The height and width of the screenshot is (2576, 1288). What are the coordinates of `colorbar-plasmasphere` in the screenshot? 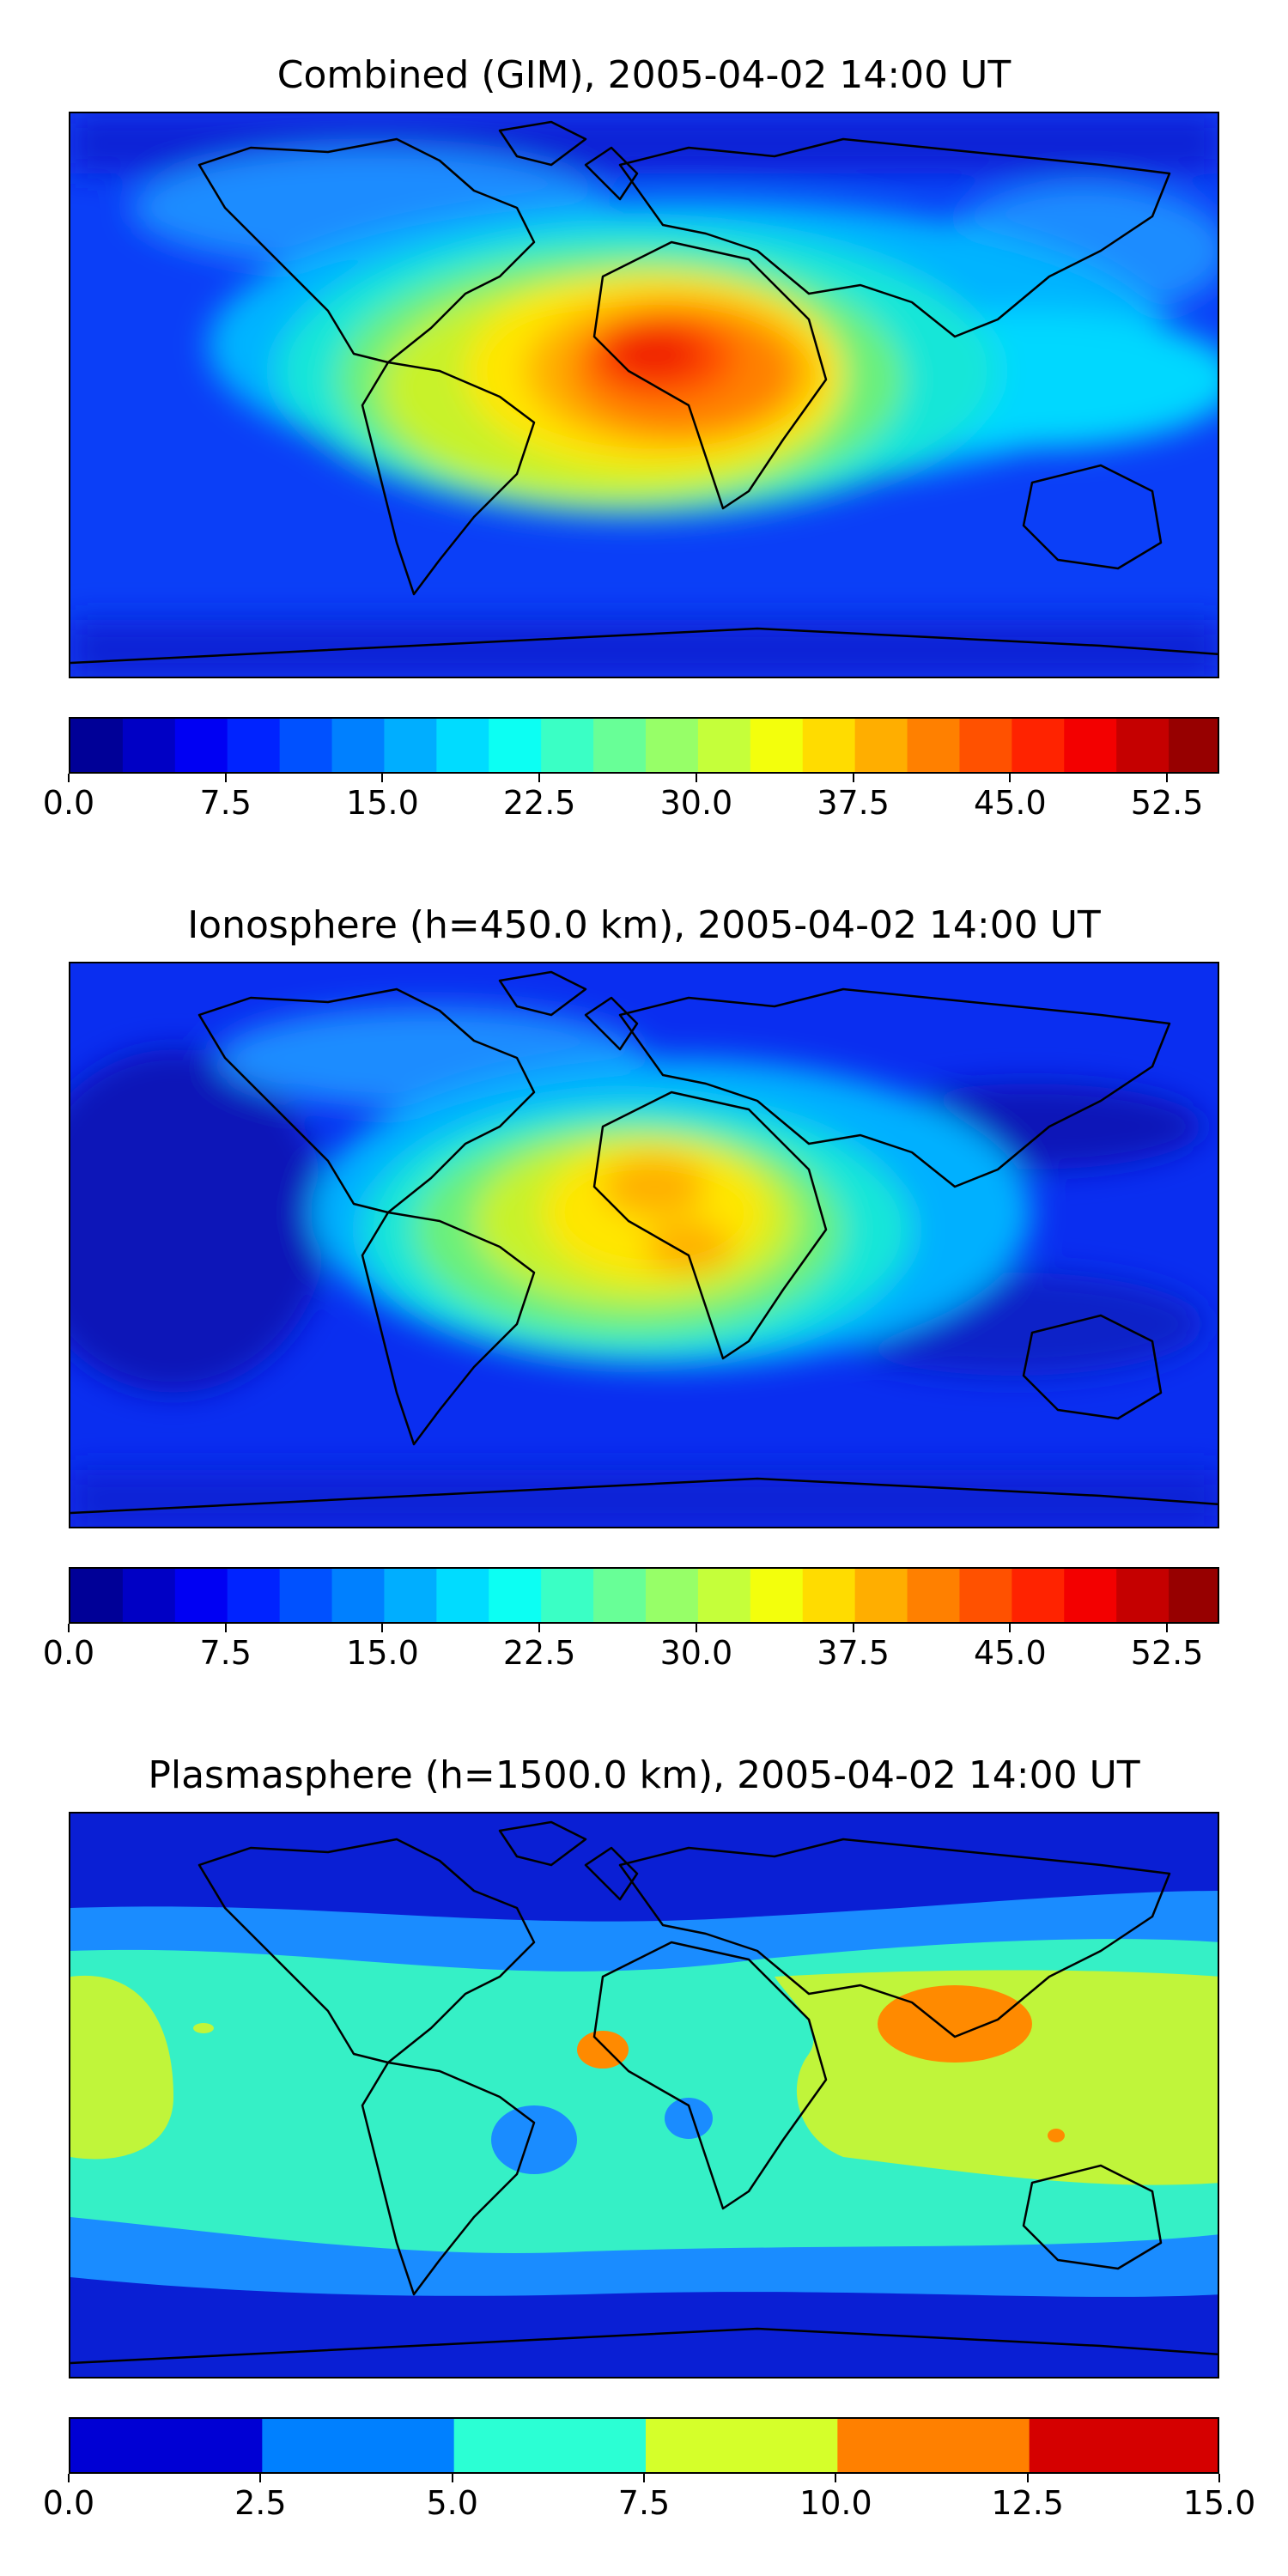 It's located at (644, 2445).